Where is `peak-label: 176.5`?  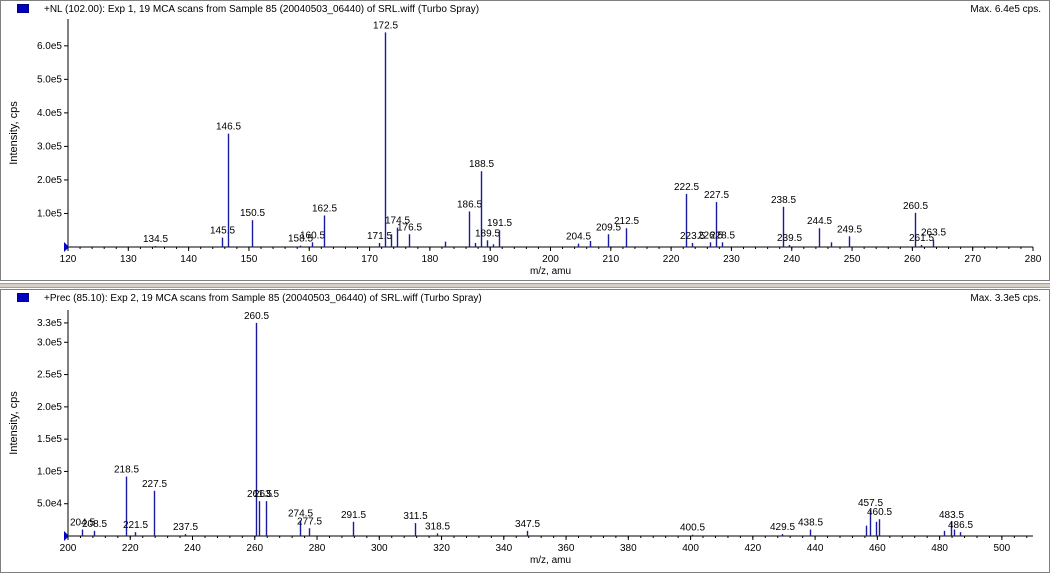 peak-label: 176.5 is located at coordinates (409, 227).